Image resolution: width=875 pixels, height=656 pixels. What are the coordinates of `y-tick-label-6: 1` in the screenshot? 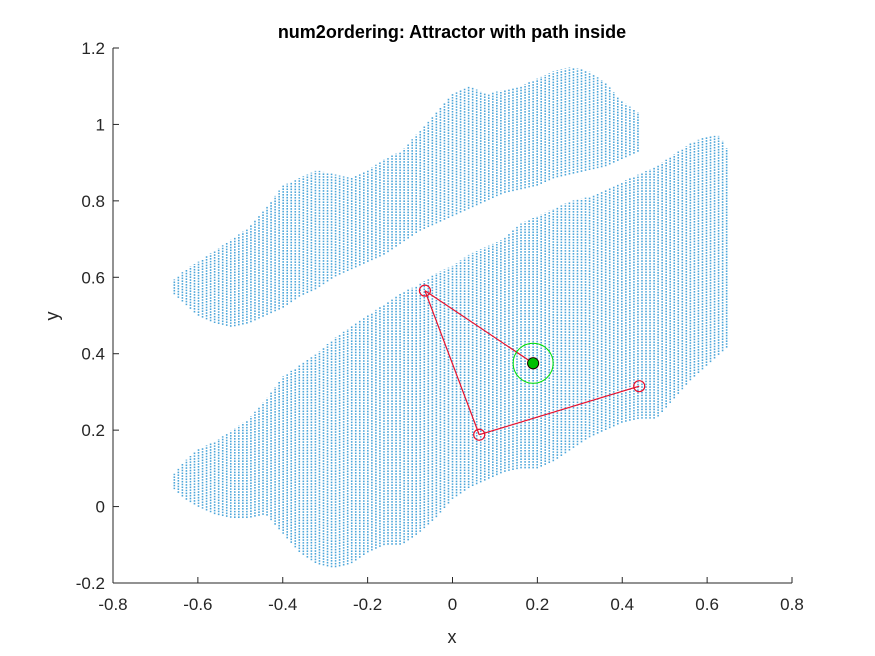 It's located at (100, 124).